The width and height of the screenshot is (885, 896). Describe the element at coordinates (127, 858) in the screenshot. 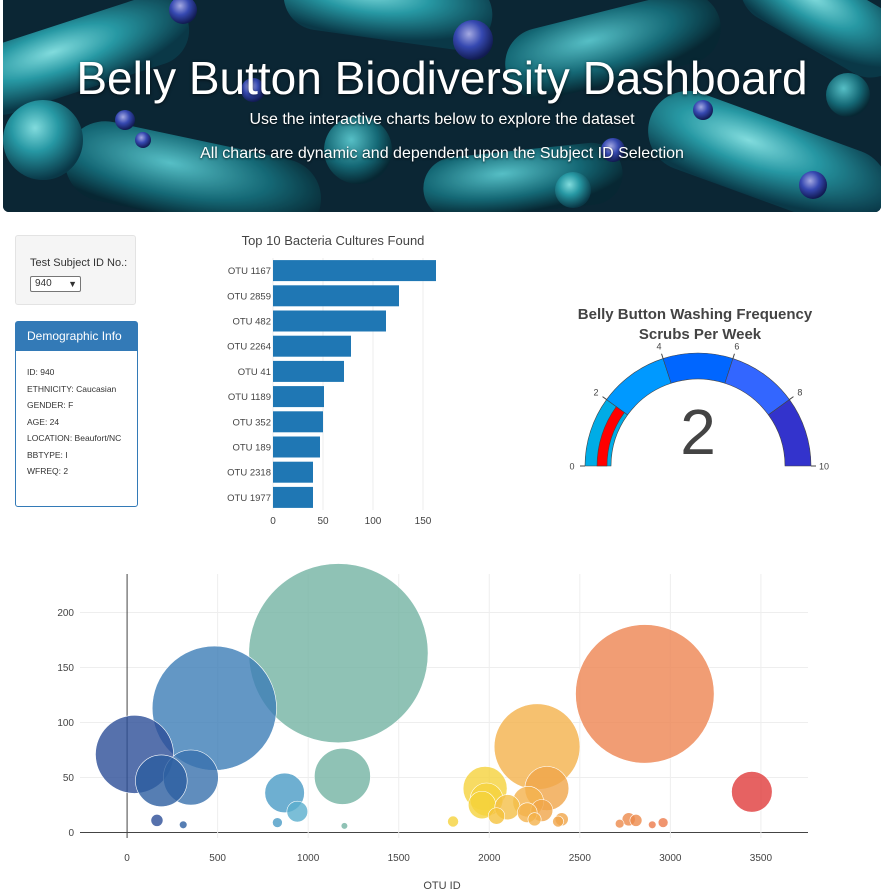

I see `bubble-x-tick-label: 0` at that location.